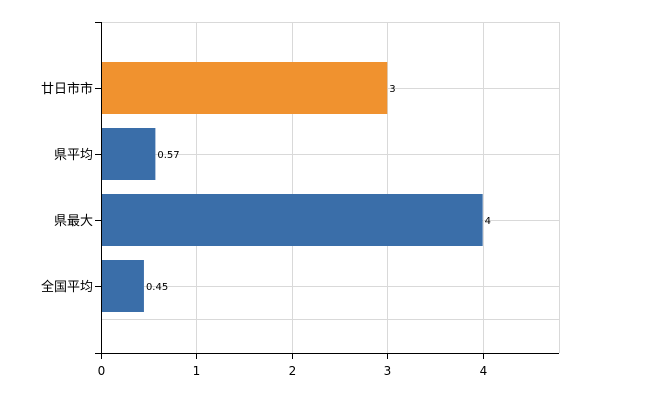 This screenshot has width=650, height=400. I want to click on data-label: 0.57, so click(168, 155).